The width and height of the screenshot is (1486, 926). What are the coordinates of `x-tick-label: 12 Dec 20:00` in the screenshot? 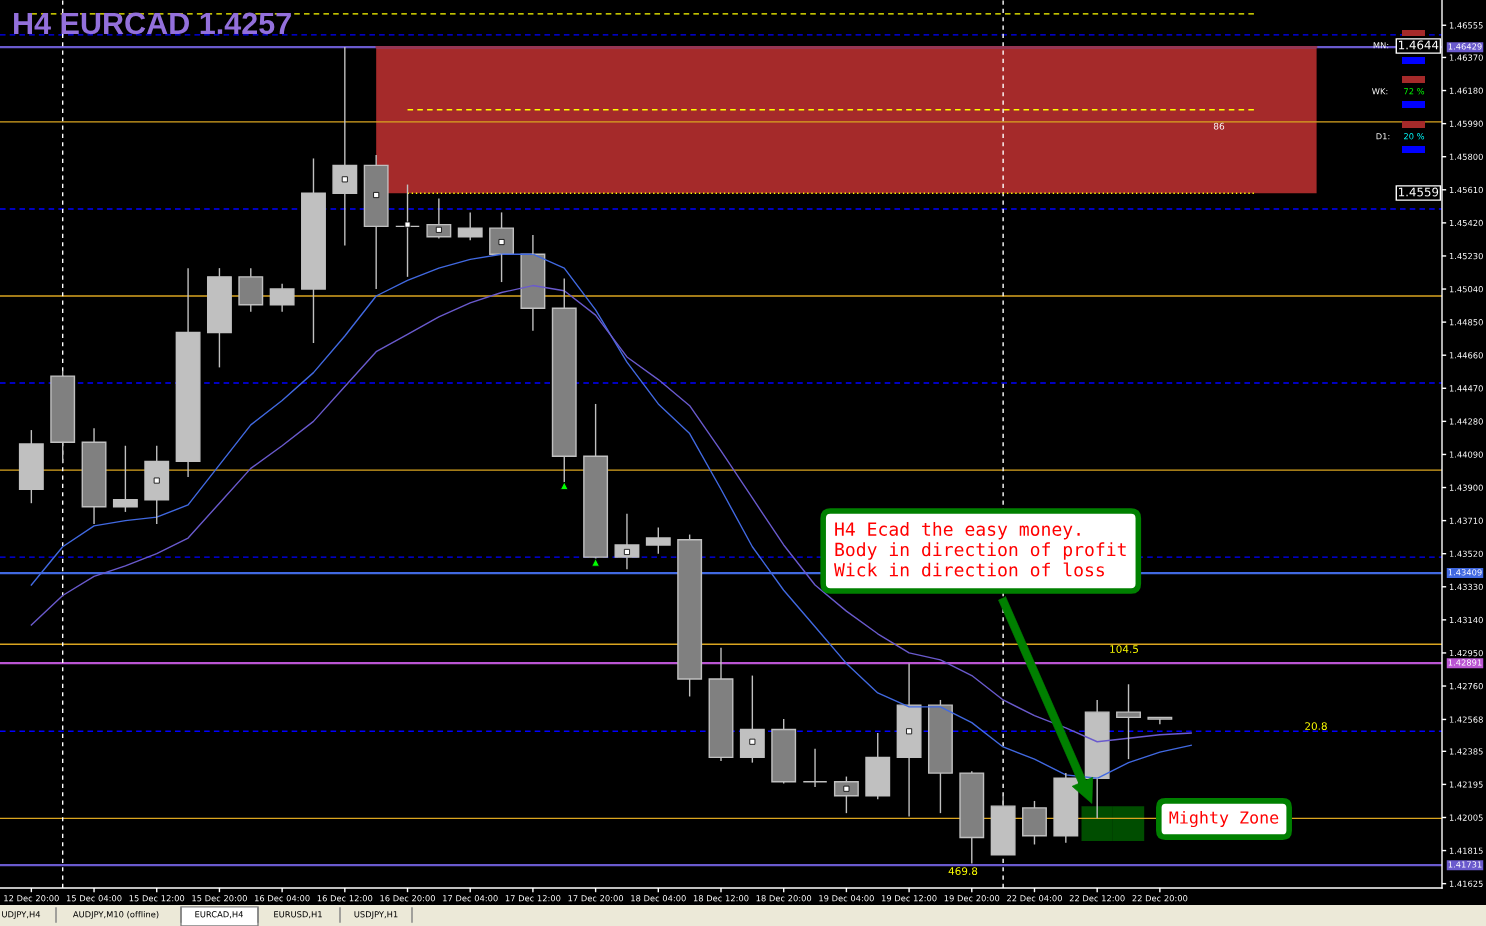 It's located at (31, 898).